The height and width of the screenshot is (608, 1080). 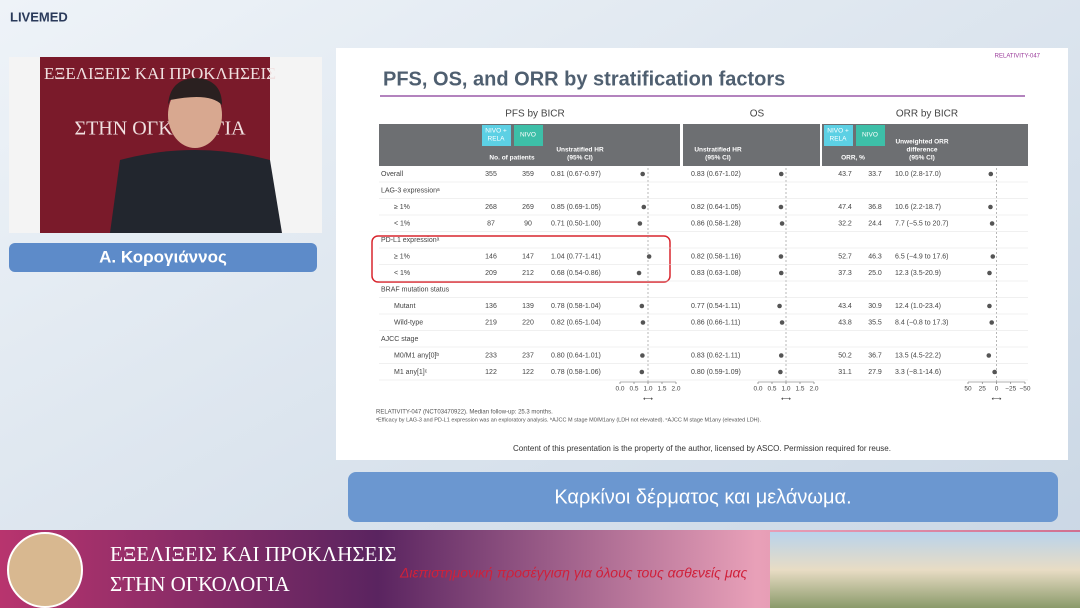 I want to click on cell: 0.82 (0.65-1.04), so click(x=576, y=322).